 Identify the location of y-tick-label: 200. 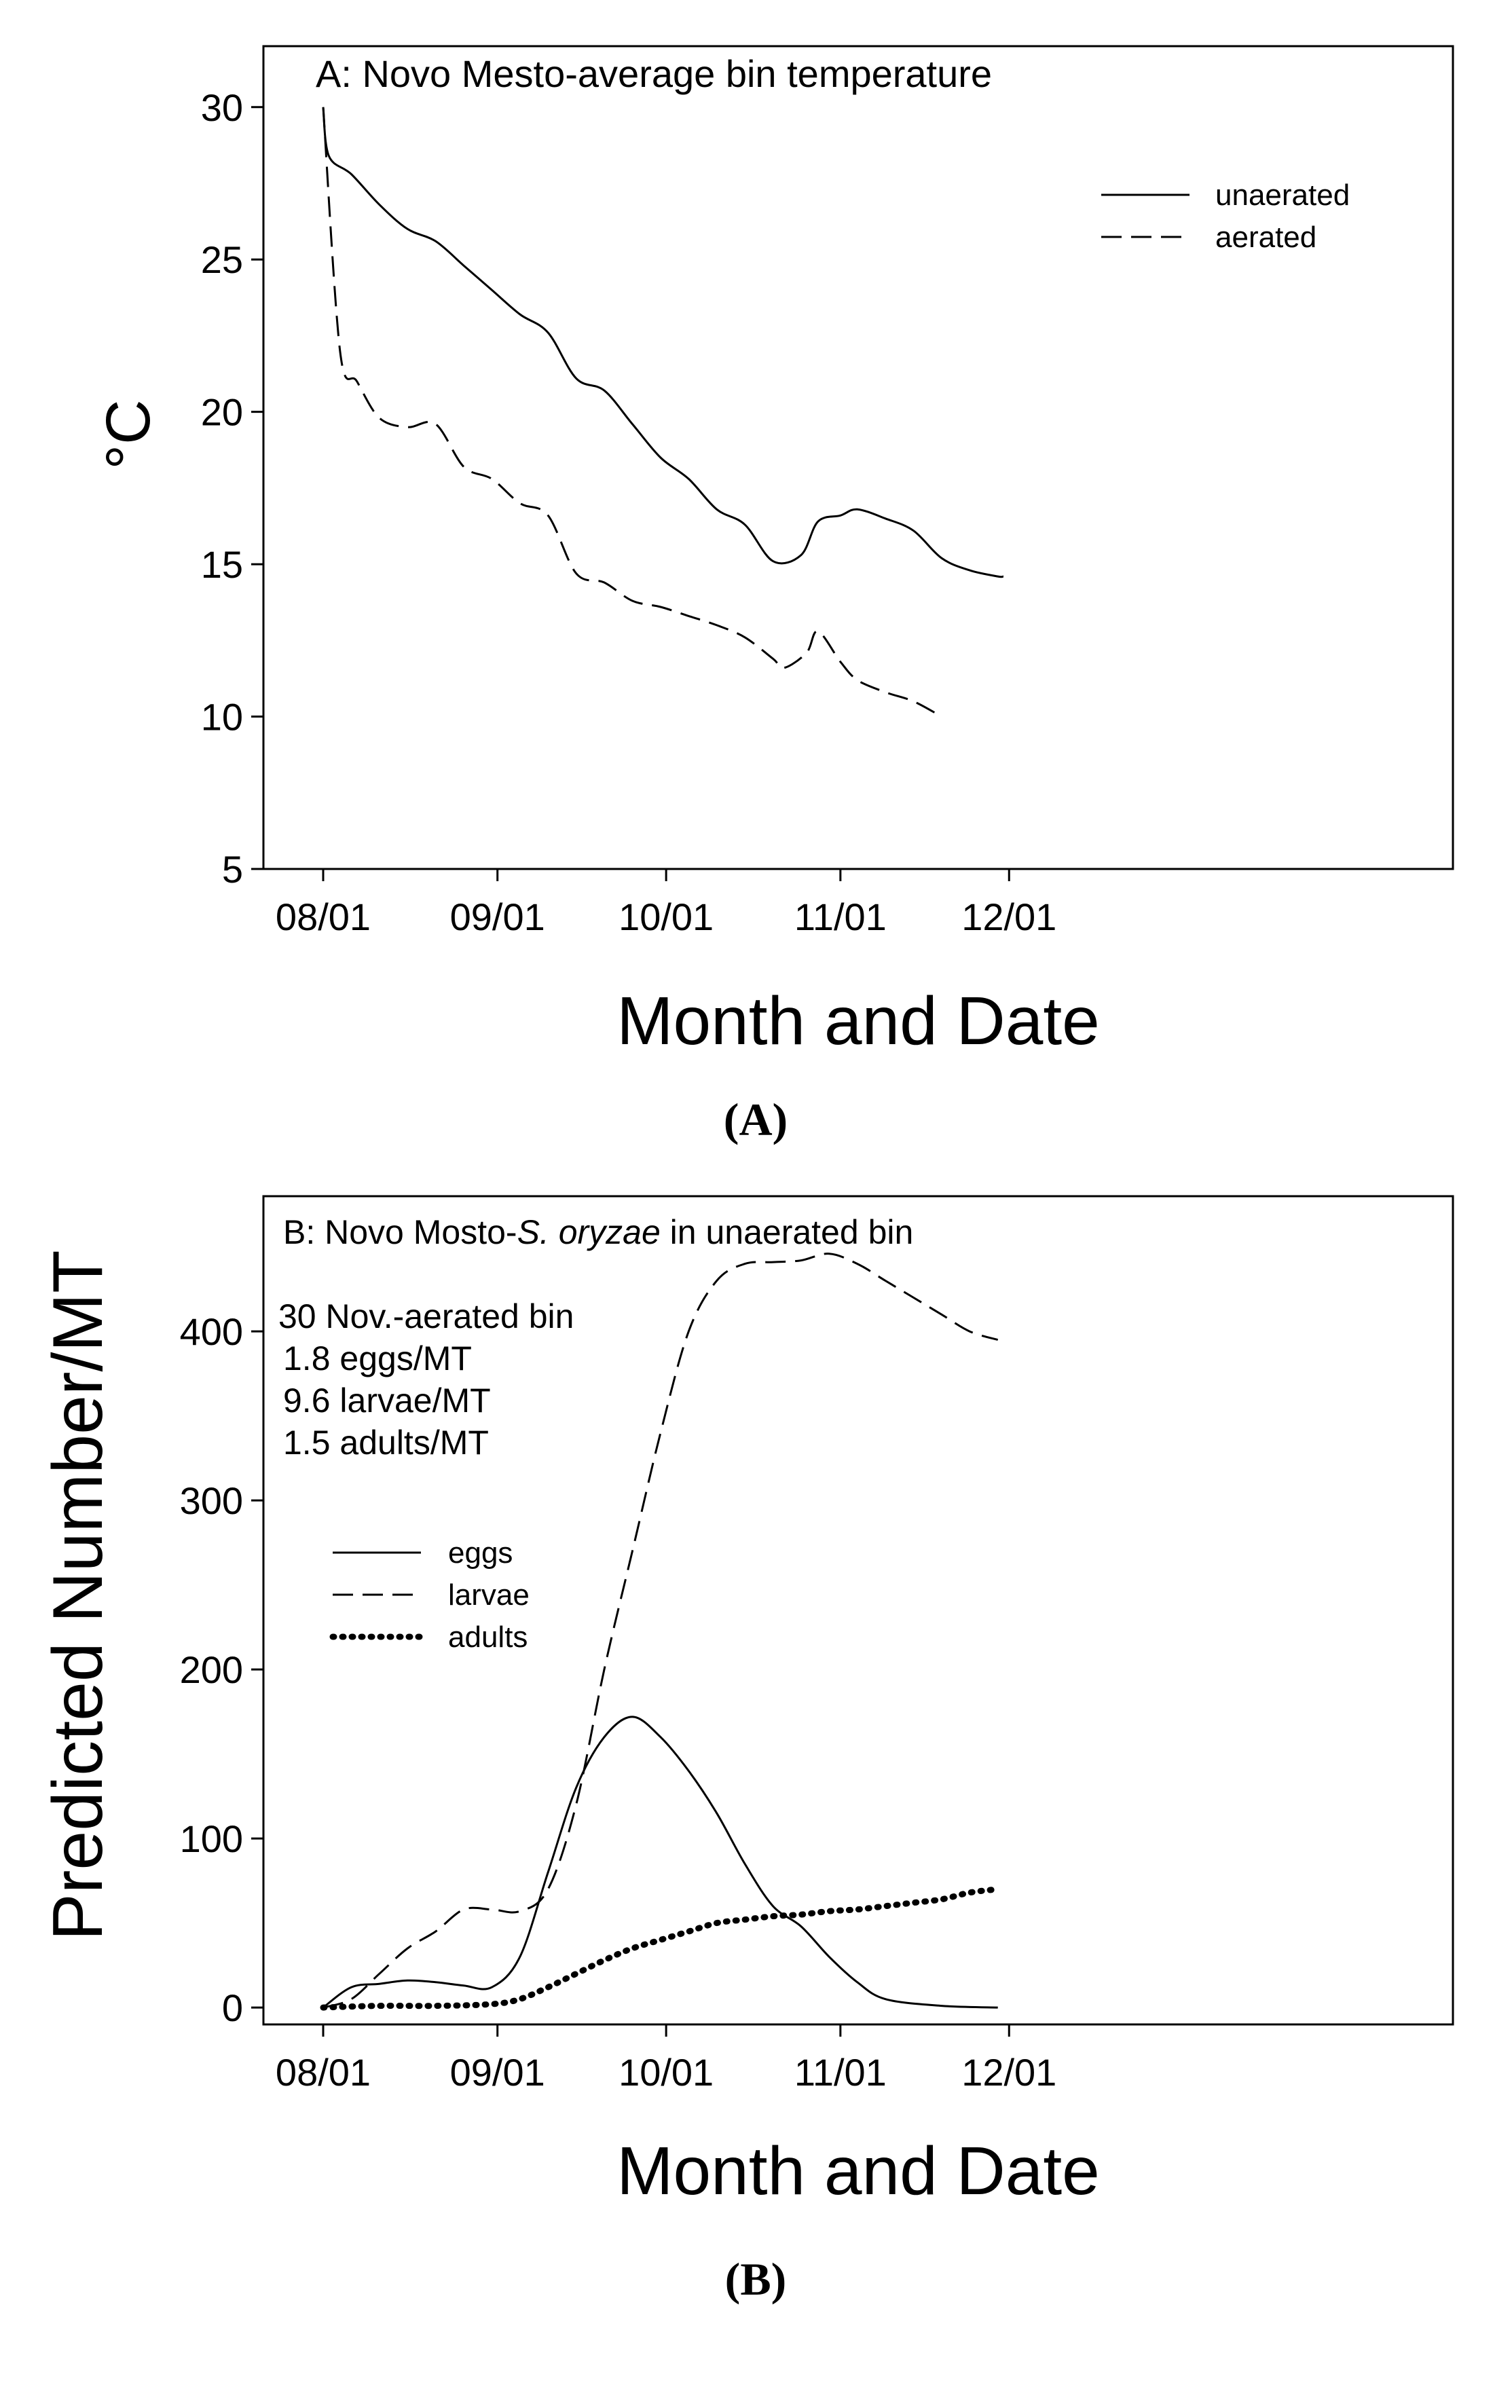
(211, 1669).